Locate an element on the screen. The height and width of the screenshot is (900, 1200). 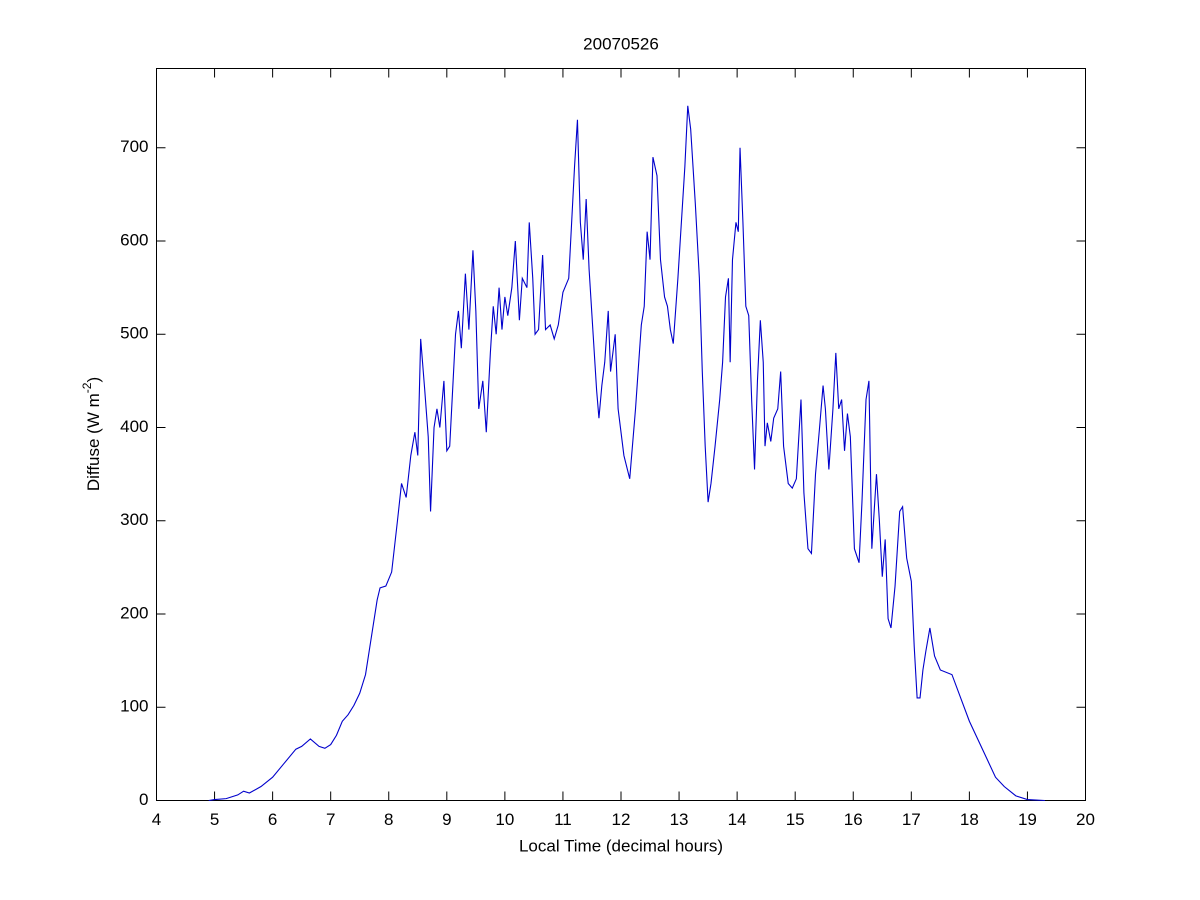
x-tick-label: 8 is located at coordinates (388, 819).